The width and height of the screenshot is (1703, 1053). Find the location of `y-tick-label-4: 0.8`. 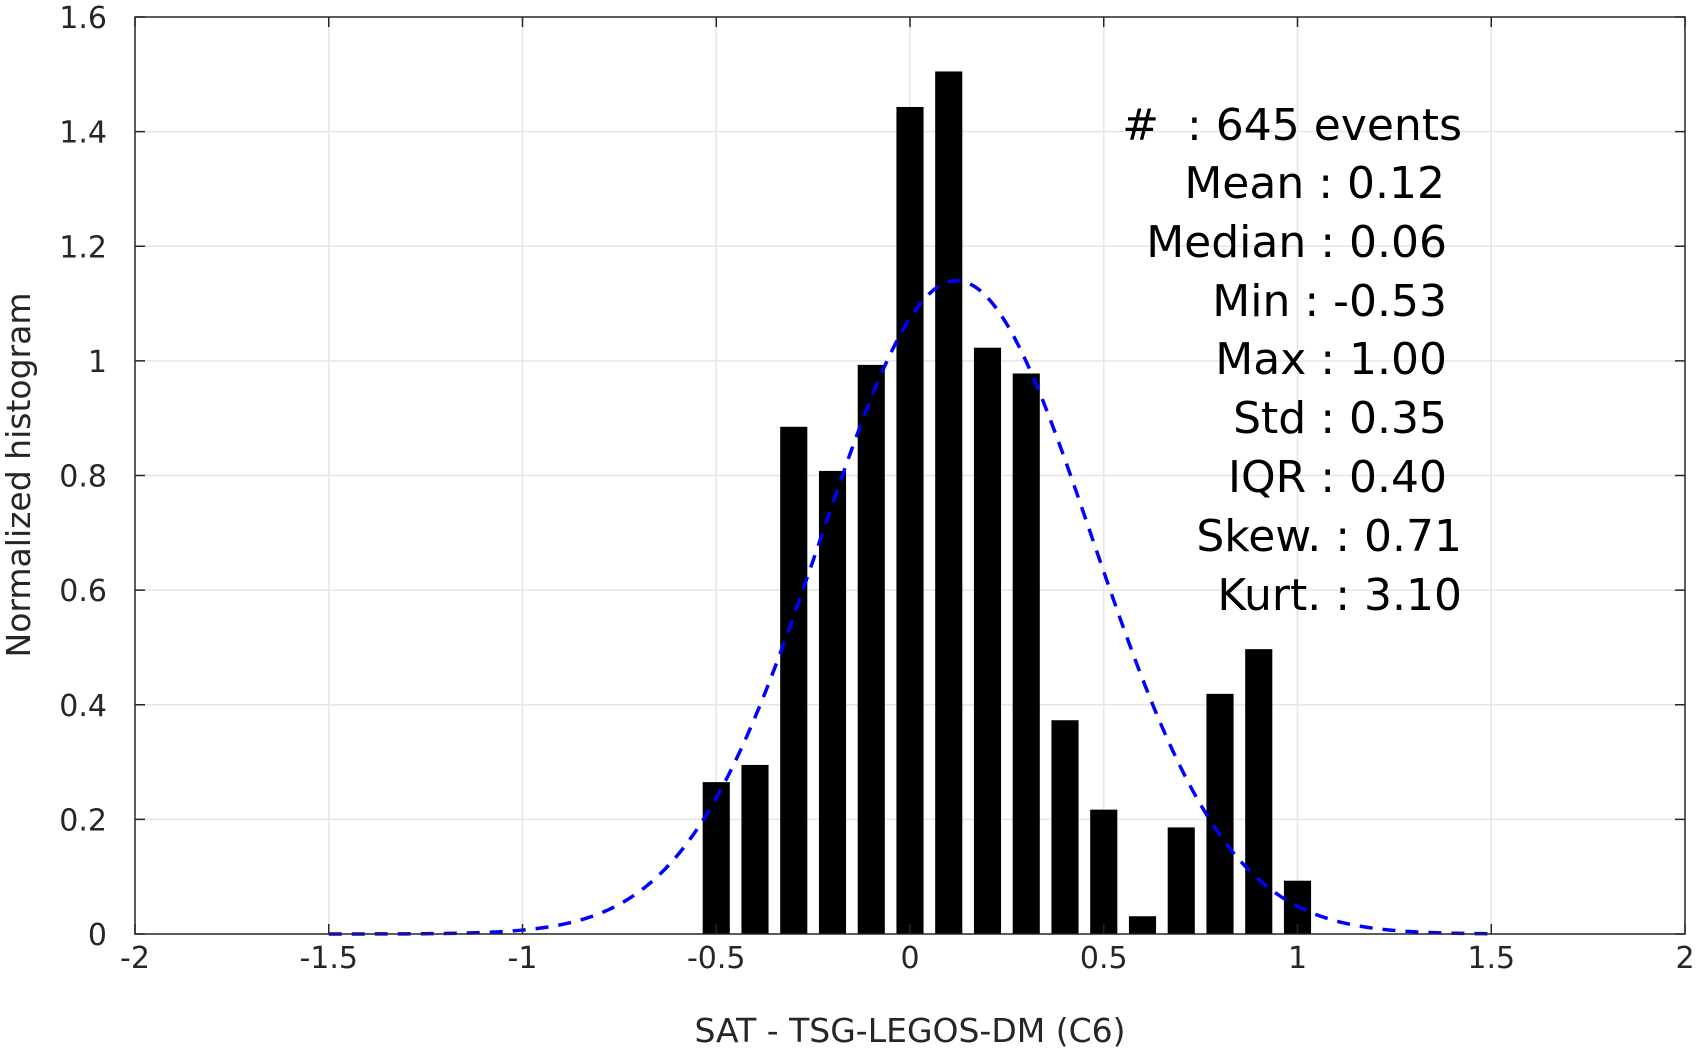

y-tick-label-4: 0.8 is located at coordinates (83, 477).